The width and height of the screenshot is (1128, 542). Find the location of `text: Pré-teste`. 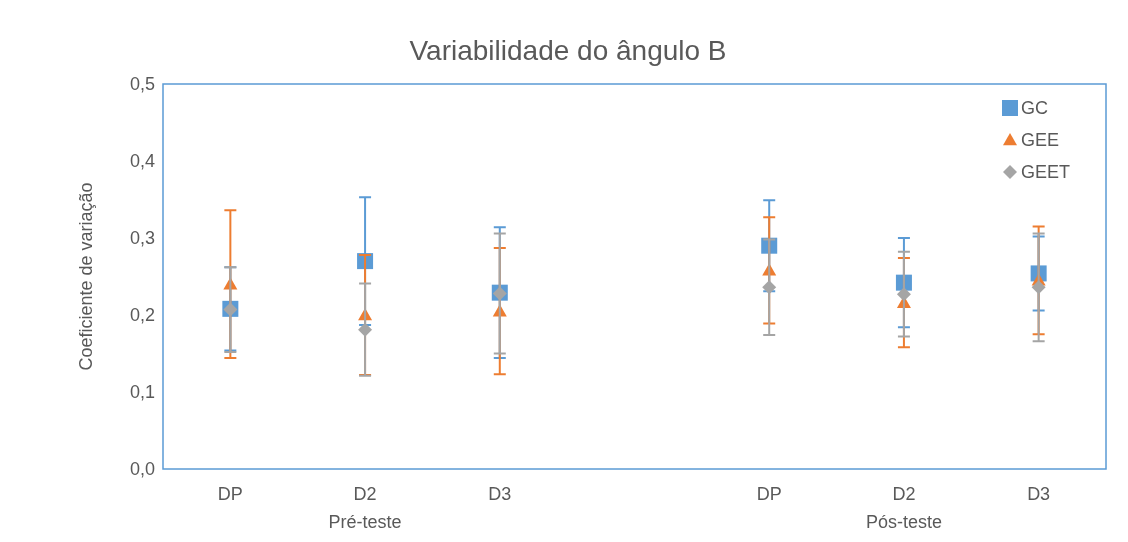

text: Pré-teste is located at coordinates (365, 522).